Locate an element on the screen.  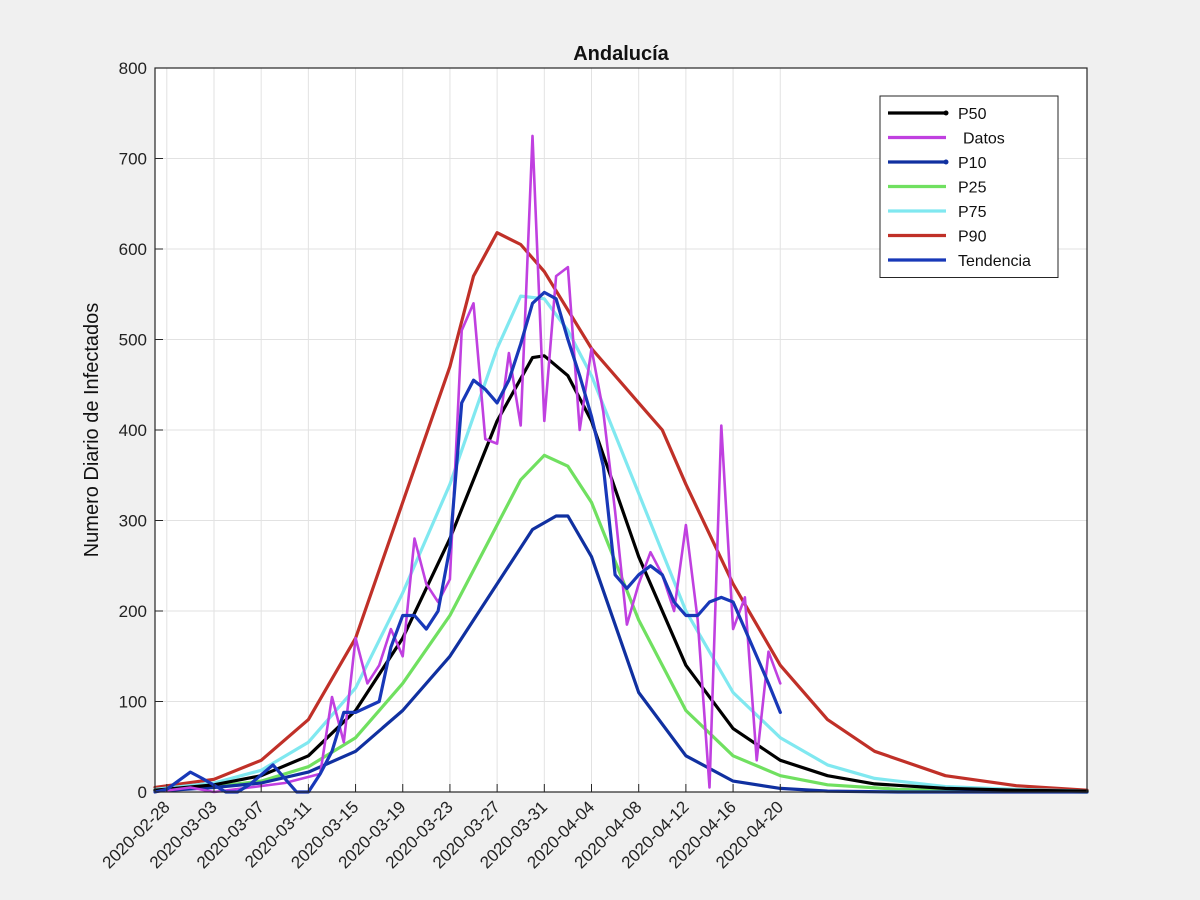
y-tick-label: 700 is located at coordinates (133, 159).